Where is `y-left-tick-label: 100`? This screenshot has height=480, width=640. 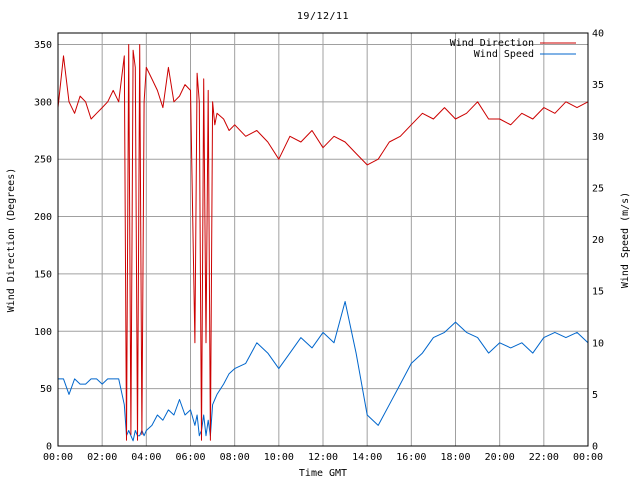
y-left-tick-label: 100 is located at coordinates (43, 332).